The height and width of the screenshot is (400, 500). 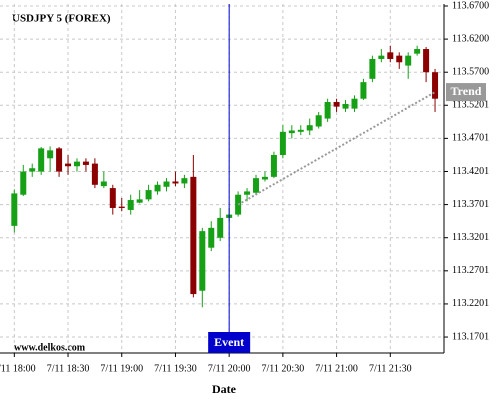 I want to click on x-tick-label: 7/11 19:00, so click(x=121, y=368).